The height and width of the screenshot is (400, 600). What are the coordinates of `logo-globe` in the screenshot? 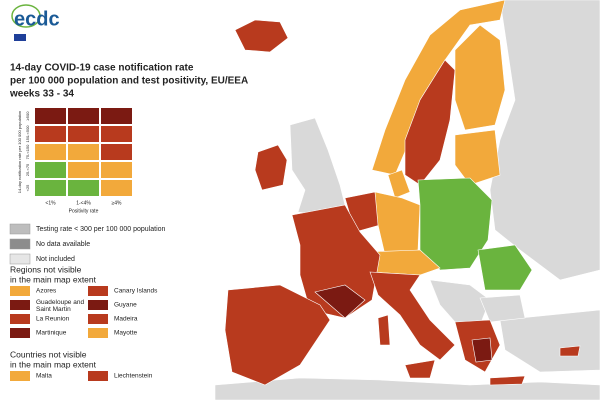 It's located at (26, 16).